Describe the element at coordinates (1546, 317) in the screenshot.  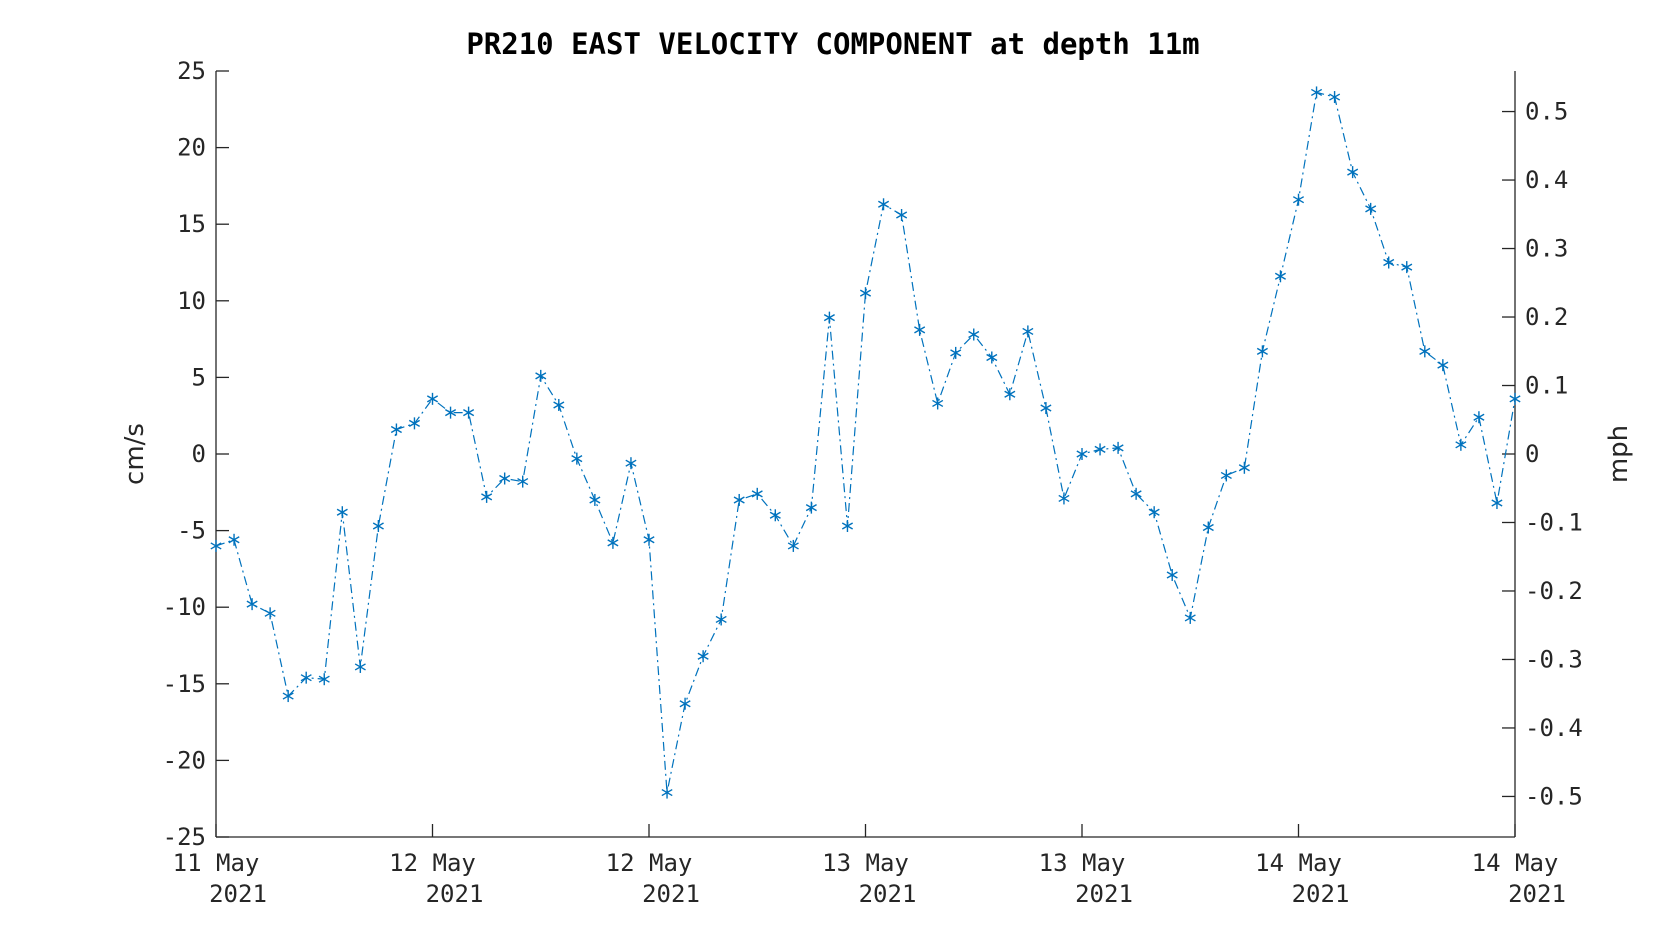
I see `right-tick-label: 0.2` at that location.